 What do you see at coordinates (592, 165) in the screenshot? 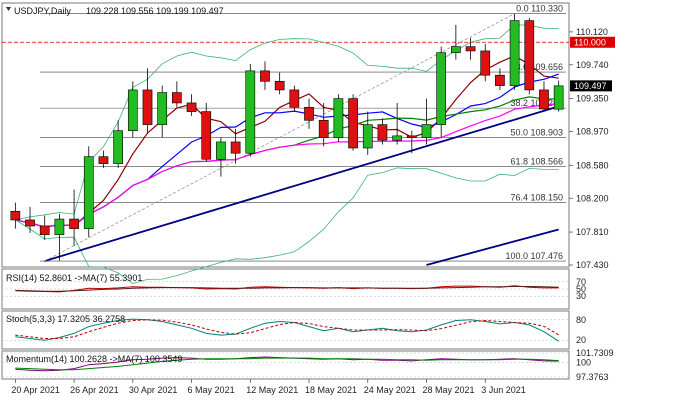
I see `price-tick-label-4: 108.580` at bounding box center [592, 165].